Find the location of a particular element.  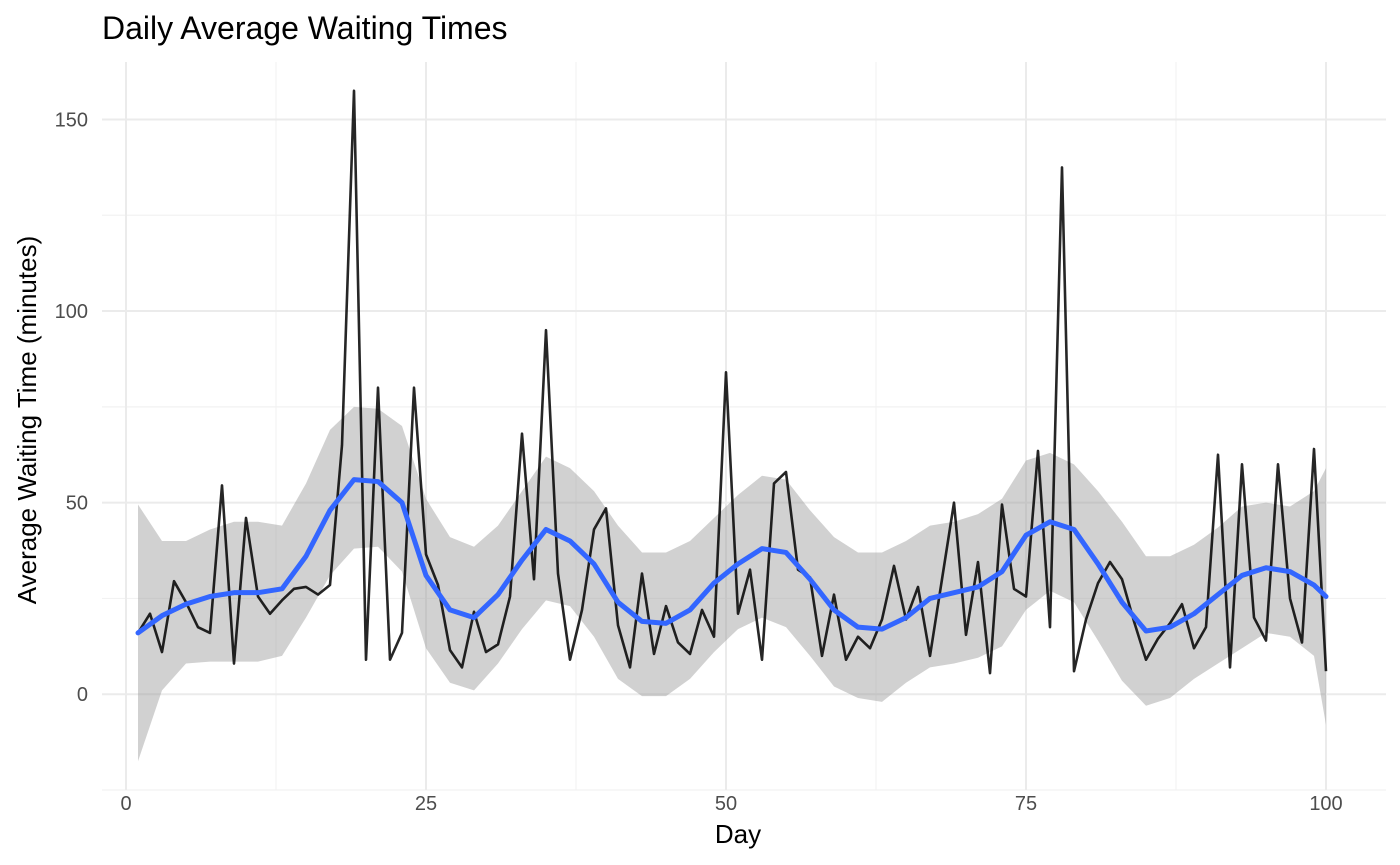

x-axis-ticks: 0 25 50 75 100 is located at coordinates (731, 804).